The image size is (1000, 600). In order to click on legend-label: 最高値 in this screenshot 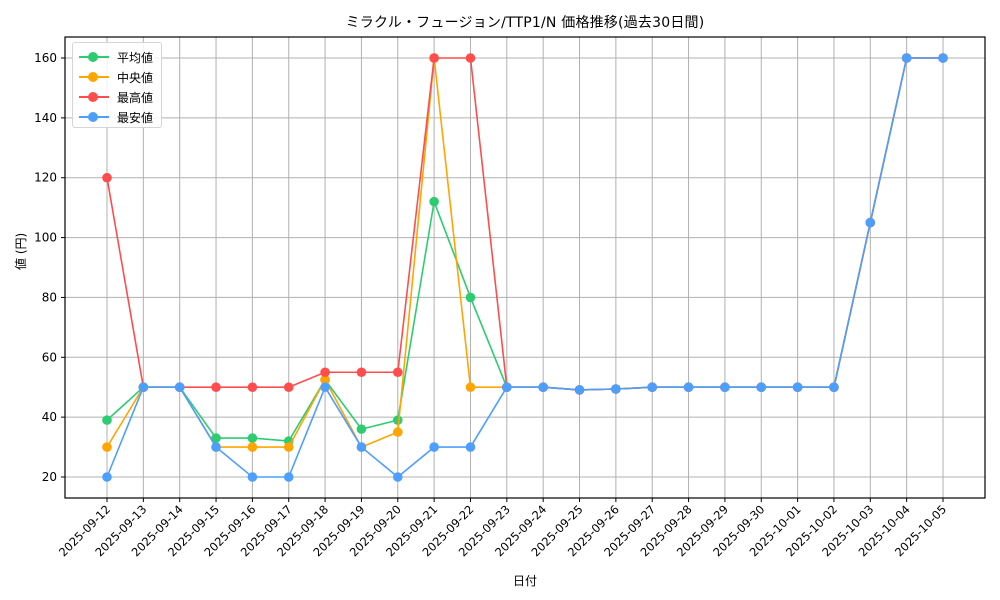, I will do `click(135, 98)`.